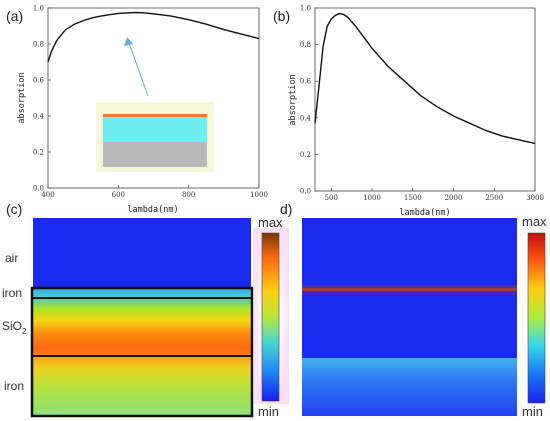 The width and height of the screenshot is (550, 421). Describe the element at coordinates (409, 387) in the screenshot. I see `heatmap-d-lower-region` at that location.